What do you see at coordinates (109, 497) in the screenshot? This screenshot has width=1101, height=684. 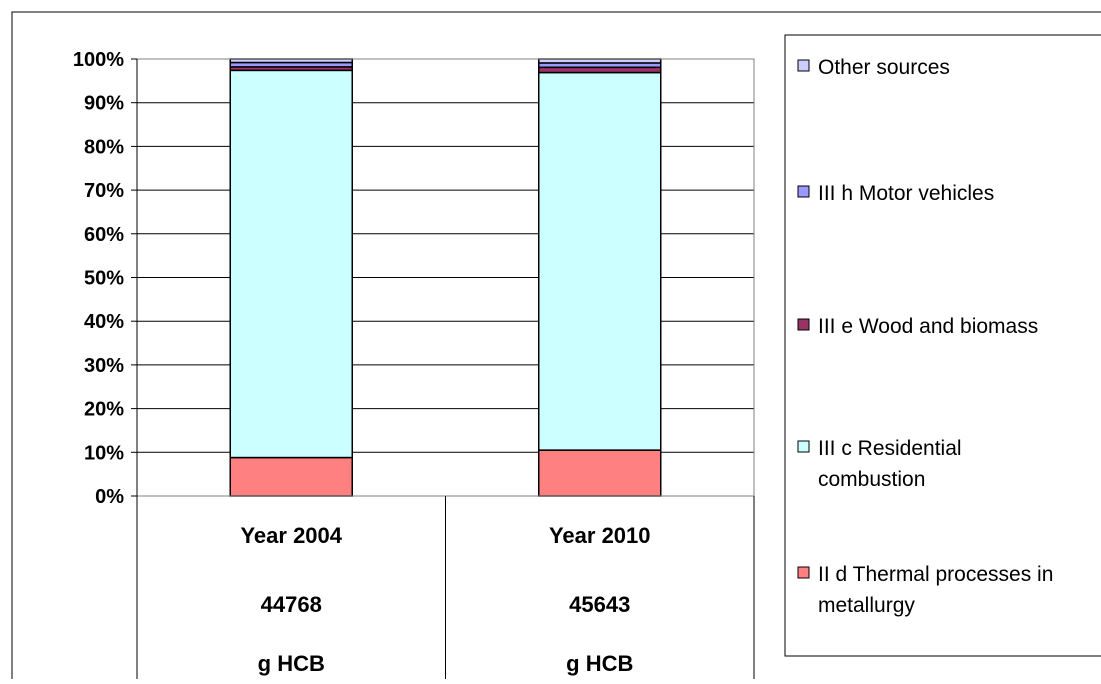 I see `y-tick-label: 0%` at bounding box center [109, 497].